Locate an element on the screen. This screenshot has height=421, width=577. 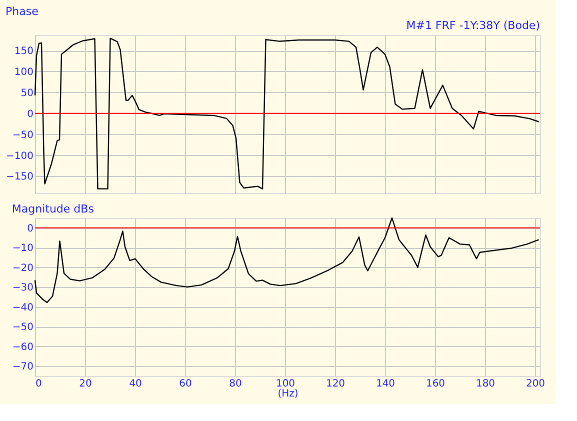
x-tick-label: 180 is located at coordinates (486, 384).